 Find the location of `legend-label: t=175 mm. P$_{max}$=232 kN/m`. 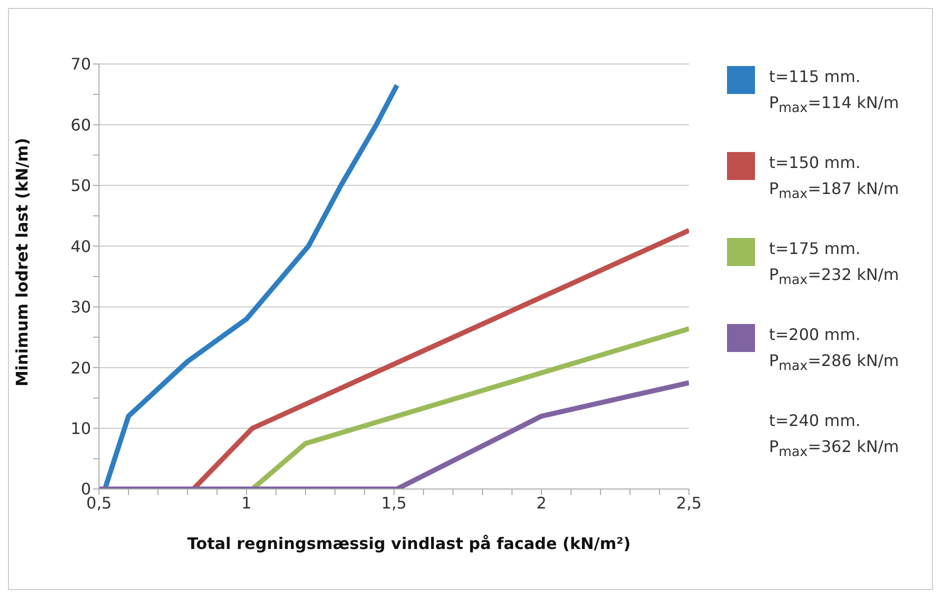

legend-label: t=175 mm. P$_{max}$=232 kN/m is located at coordinates (834, 264).